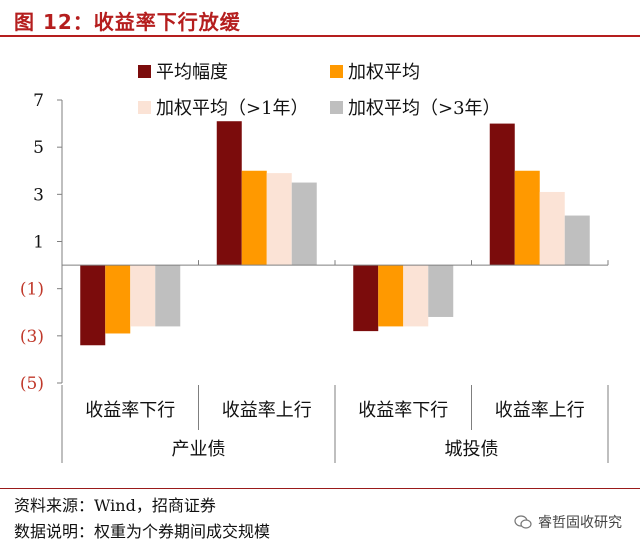 Image resolution: width=640 pixels, height=548 pixels. What do you see at coordinates (32, 384) in the screenshot?
I see `y-tick-label: (5)` at bounding box center [32, 384].